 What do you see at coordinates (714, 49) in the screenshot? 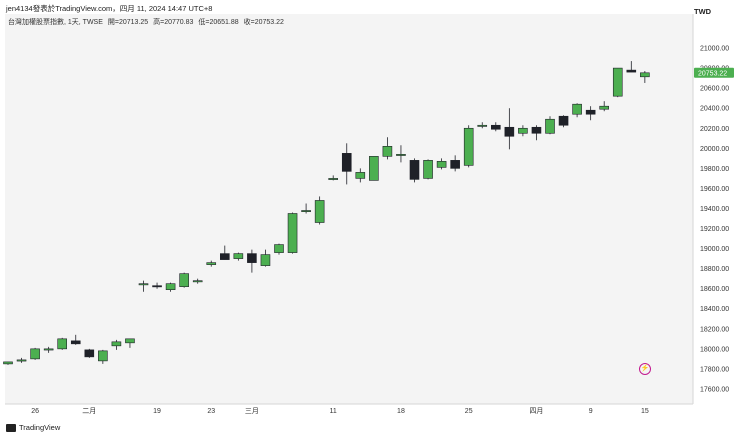
I see `y-tick-label: 21000.00` at bounding box center [714, 49].